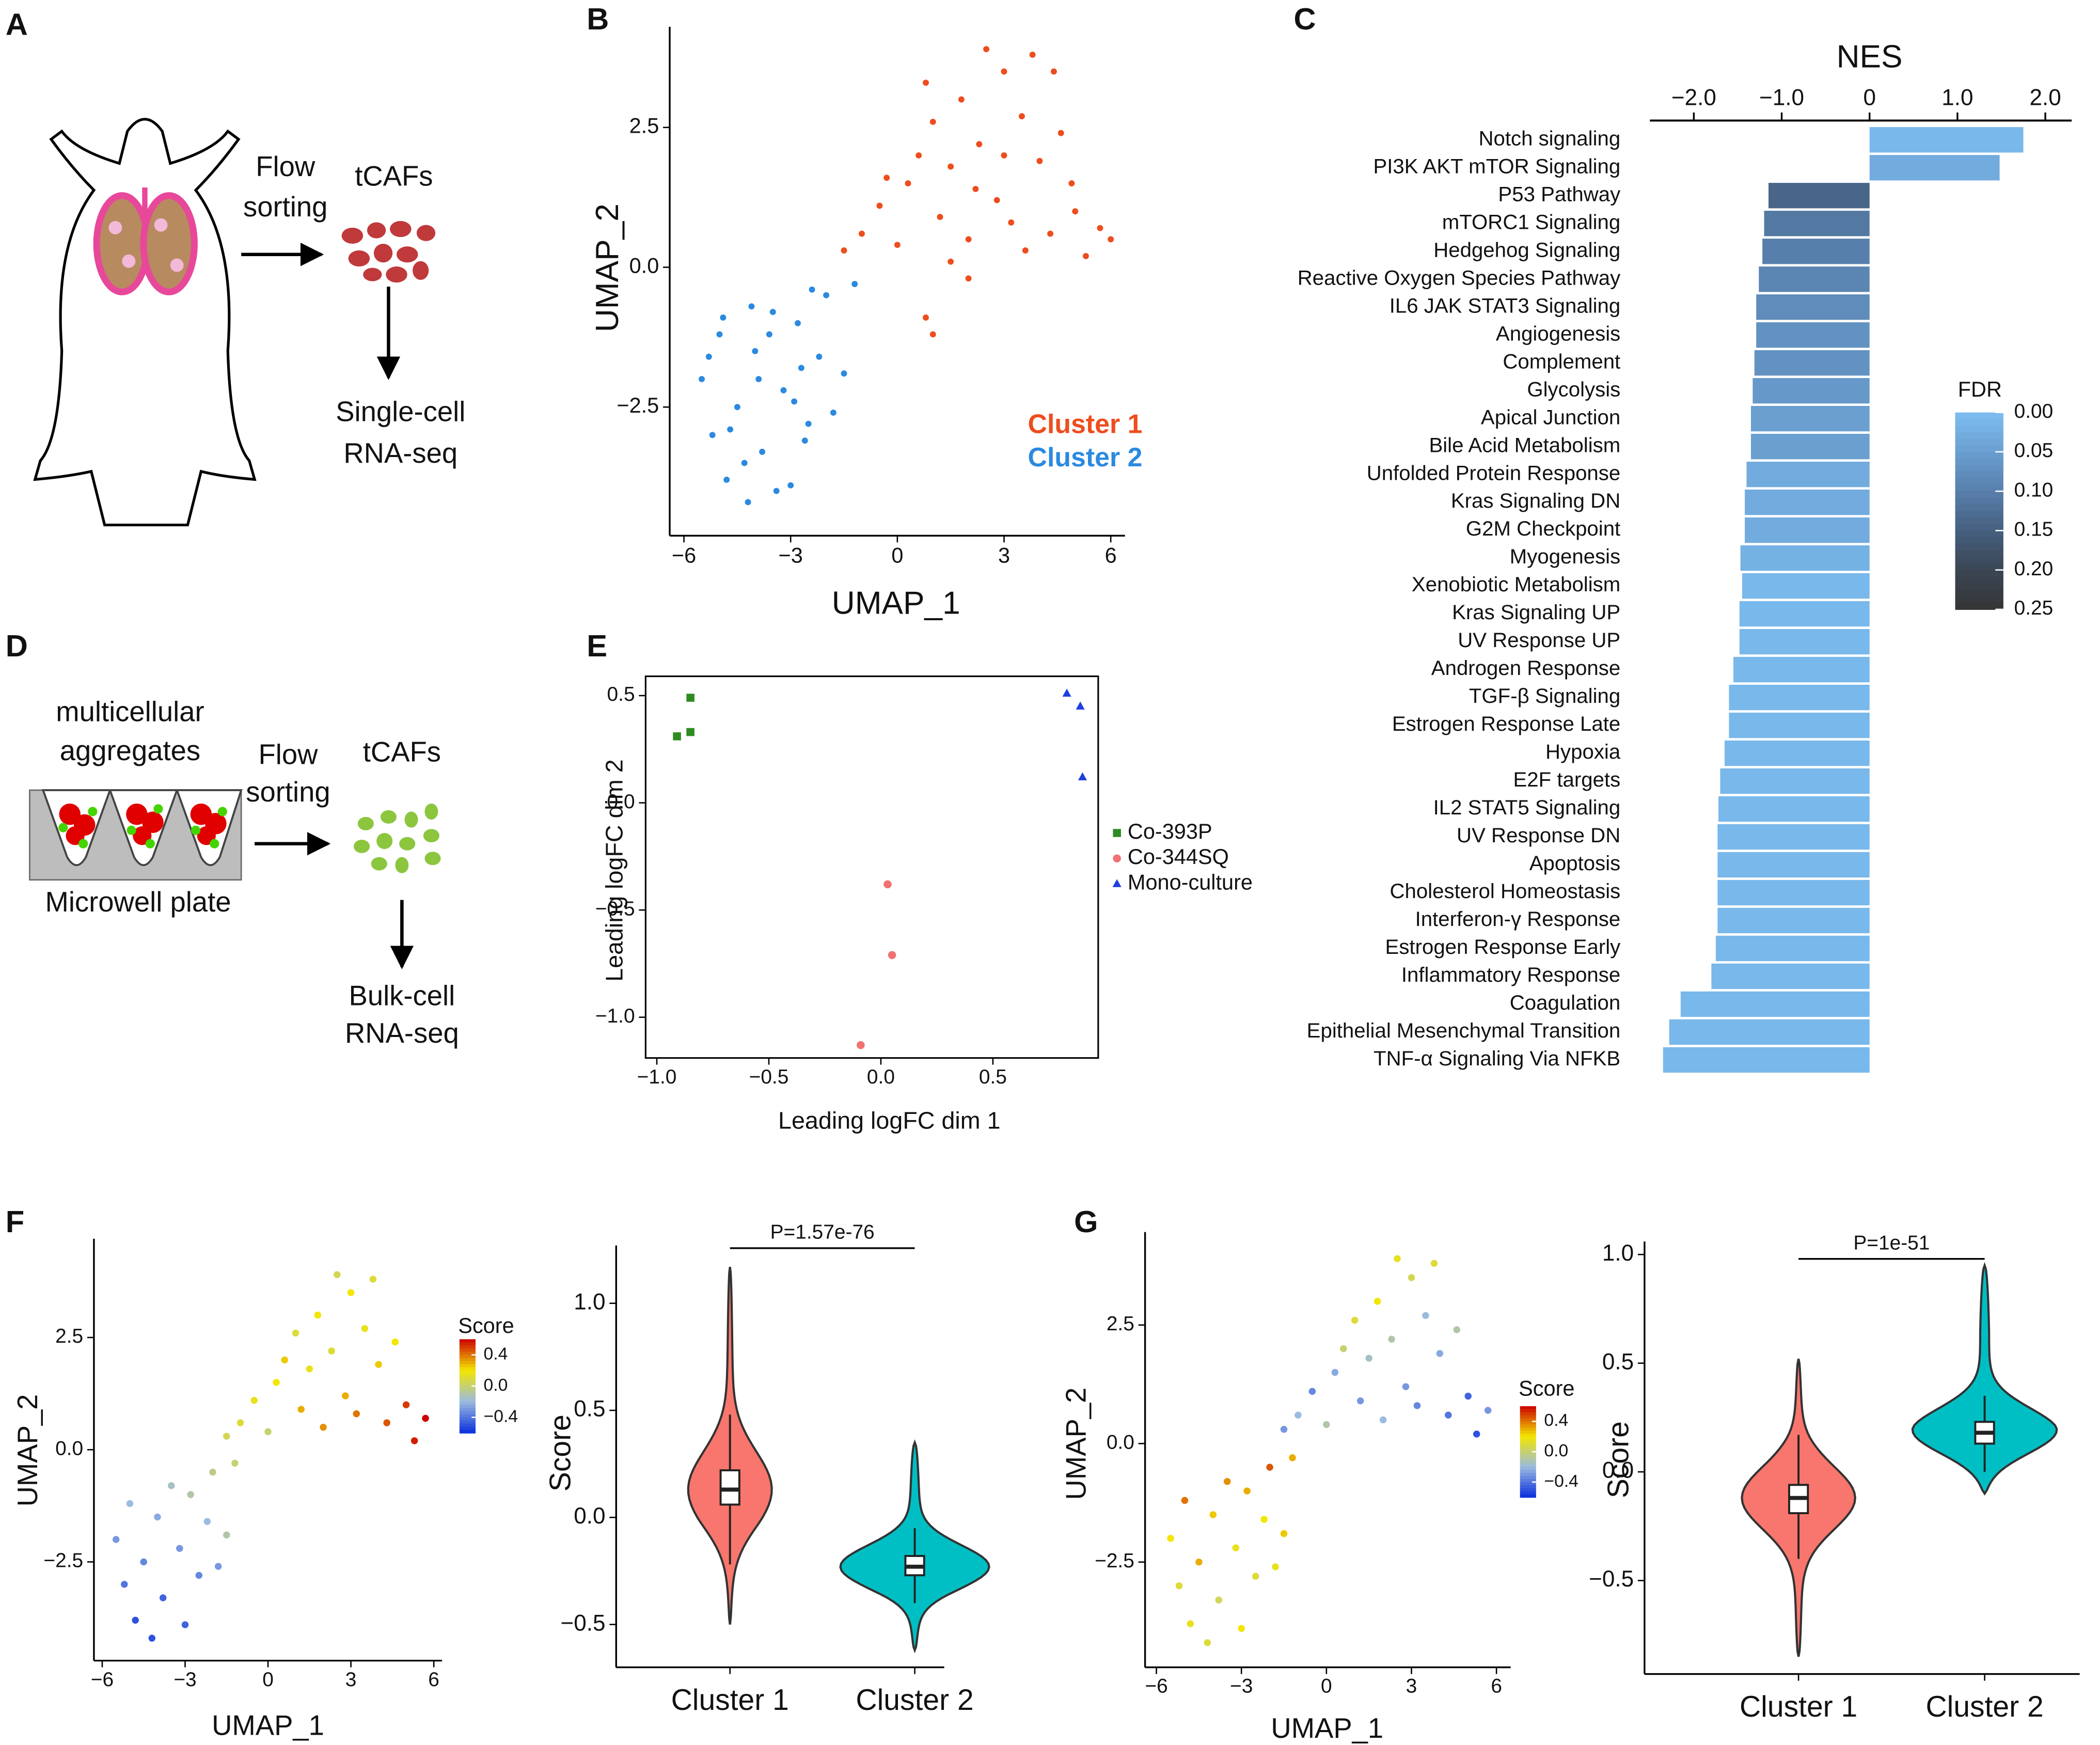 This screenshot has height=1745, width=2100. Describe the element at coordinates (1191, 882) in the screenshot. I see `legend-entry: Mono-culture` at that location.